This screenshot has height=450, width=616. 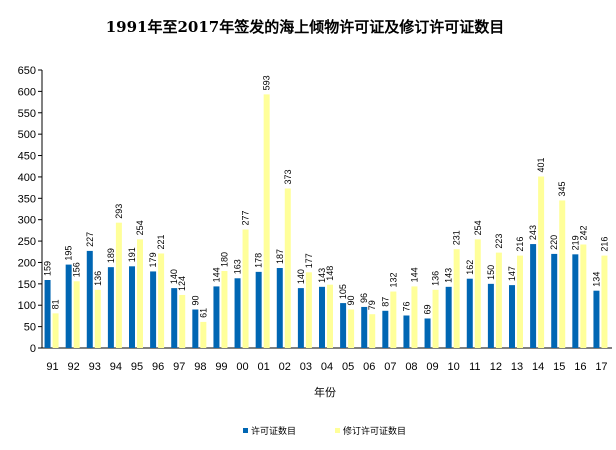 I want to click on x-tick-label: 92, so click(x=74, y=367).